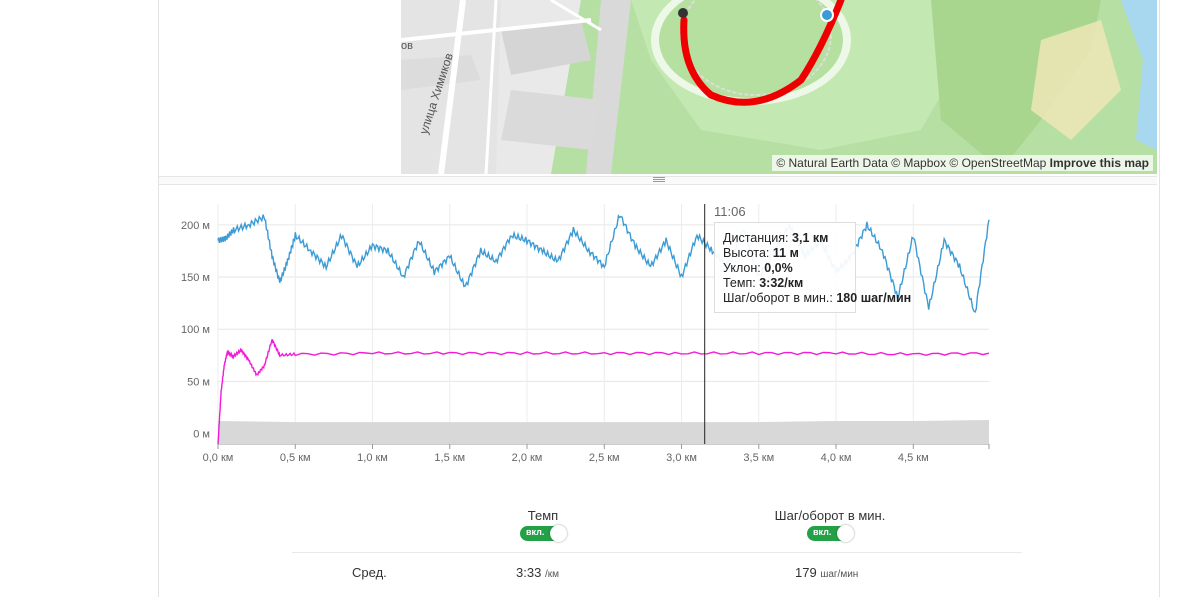 This screenshot has width=1200, height=597. What do you see at coordinates (874, 298) in the screenshot?
I see `tooltip-cadence-value: 180 шаг/мин` at bounding box center [874, 298].